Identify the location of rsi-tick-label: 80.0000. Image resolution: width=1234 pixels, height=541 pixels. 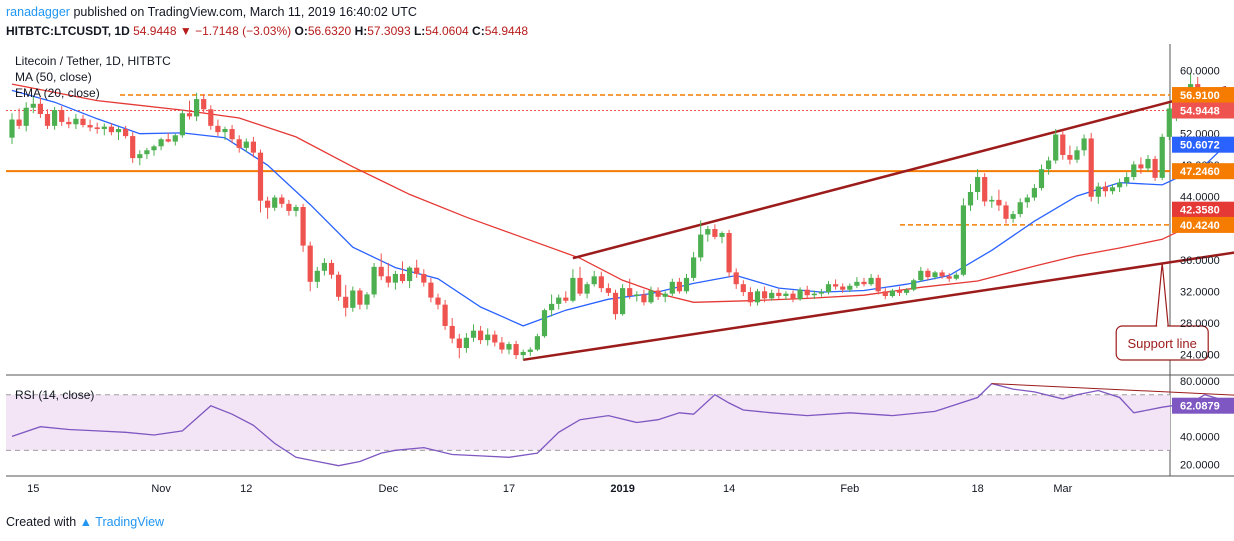
(1200, 382).